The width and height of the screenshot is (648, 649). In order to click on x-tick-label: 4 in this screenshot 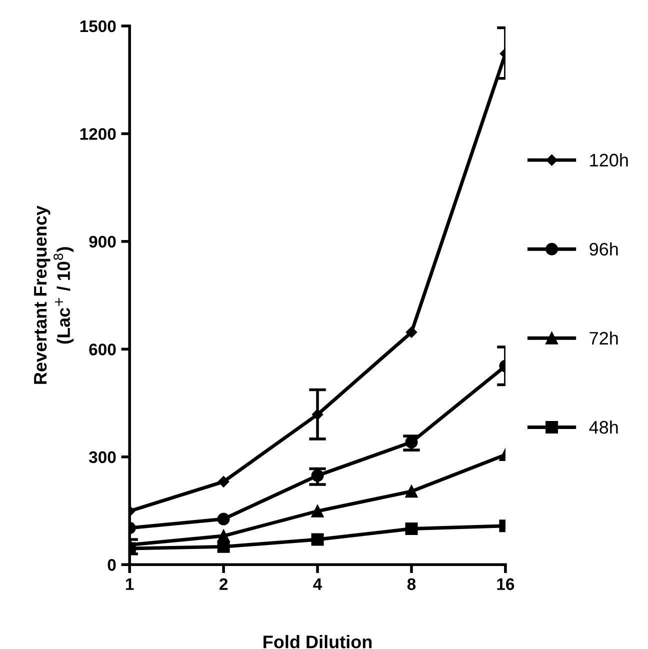, I will do `click(317, 584)`.